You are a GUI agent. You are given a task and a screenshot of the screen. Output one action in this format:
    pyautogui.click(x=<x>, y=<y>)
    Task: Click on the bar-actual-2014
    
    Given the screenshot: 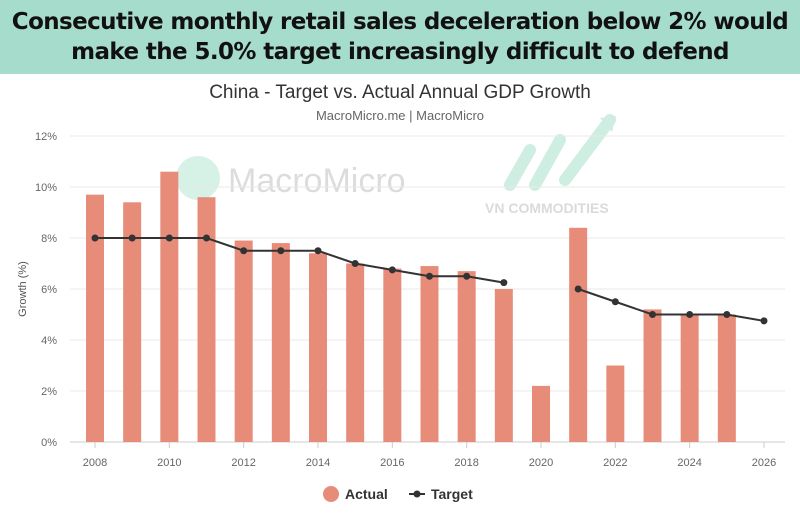 What is the action you would take?
    pyautogui.click(x=318, y=347)
    